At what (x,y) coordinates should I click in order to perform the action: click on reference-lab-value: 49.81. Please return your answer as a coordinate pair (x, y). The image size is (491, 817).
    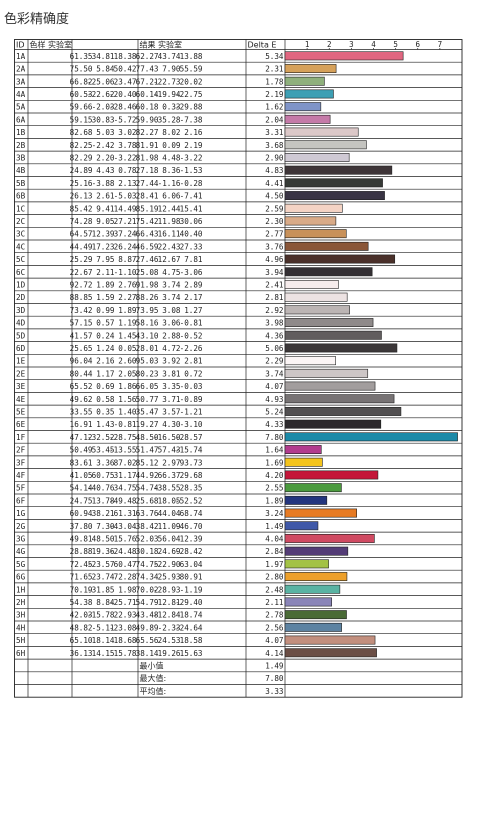
    Looking at the image, I should click on (81, 539).